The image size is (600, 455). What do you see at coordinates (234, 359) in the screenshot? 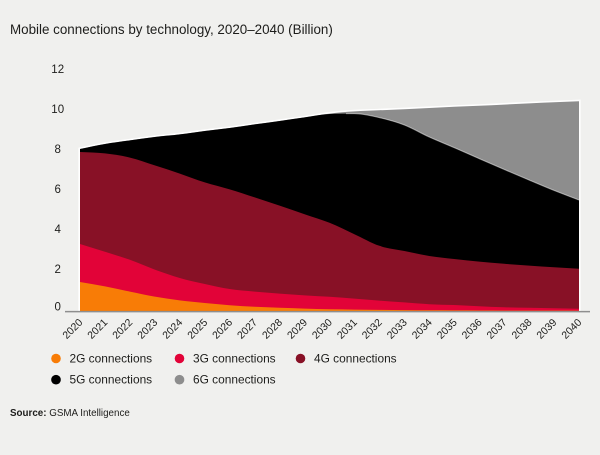
I see `svg-text: 3G connections` at bounding box center [234, 359].